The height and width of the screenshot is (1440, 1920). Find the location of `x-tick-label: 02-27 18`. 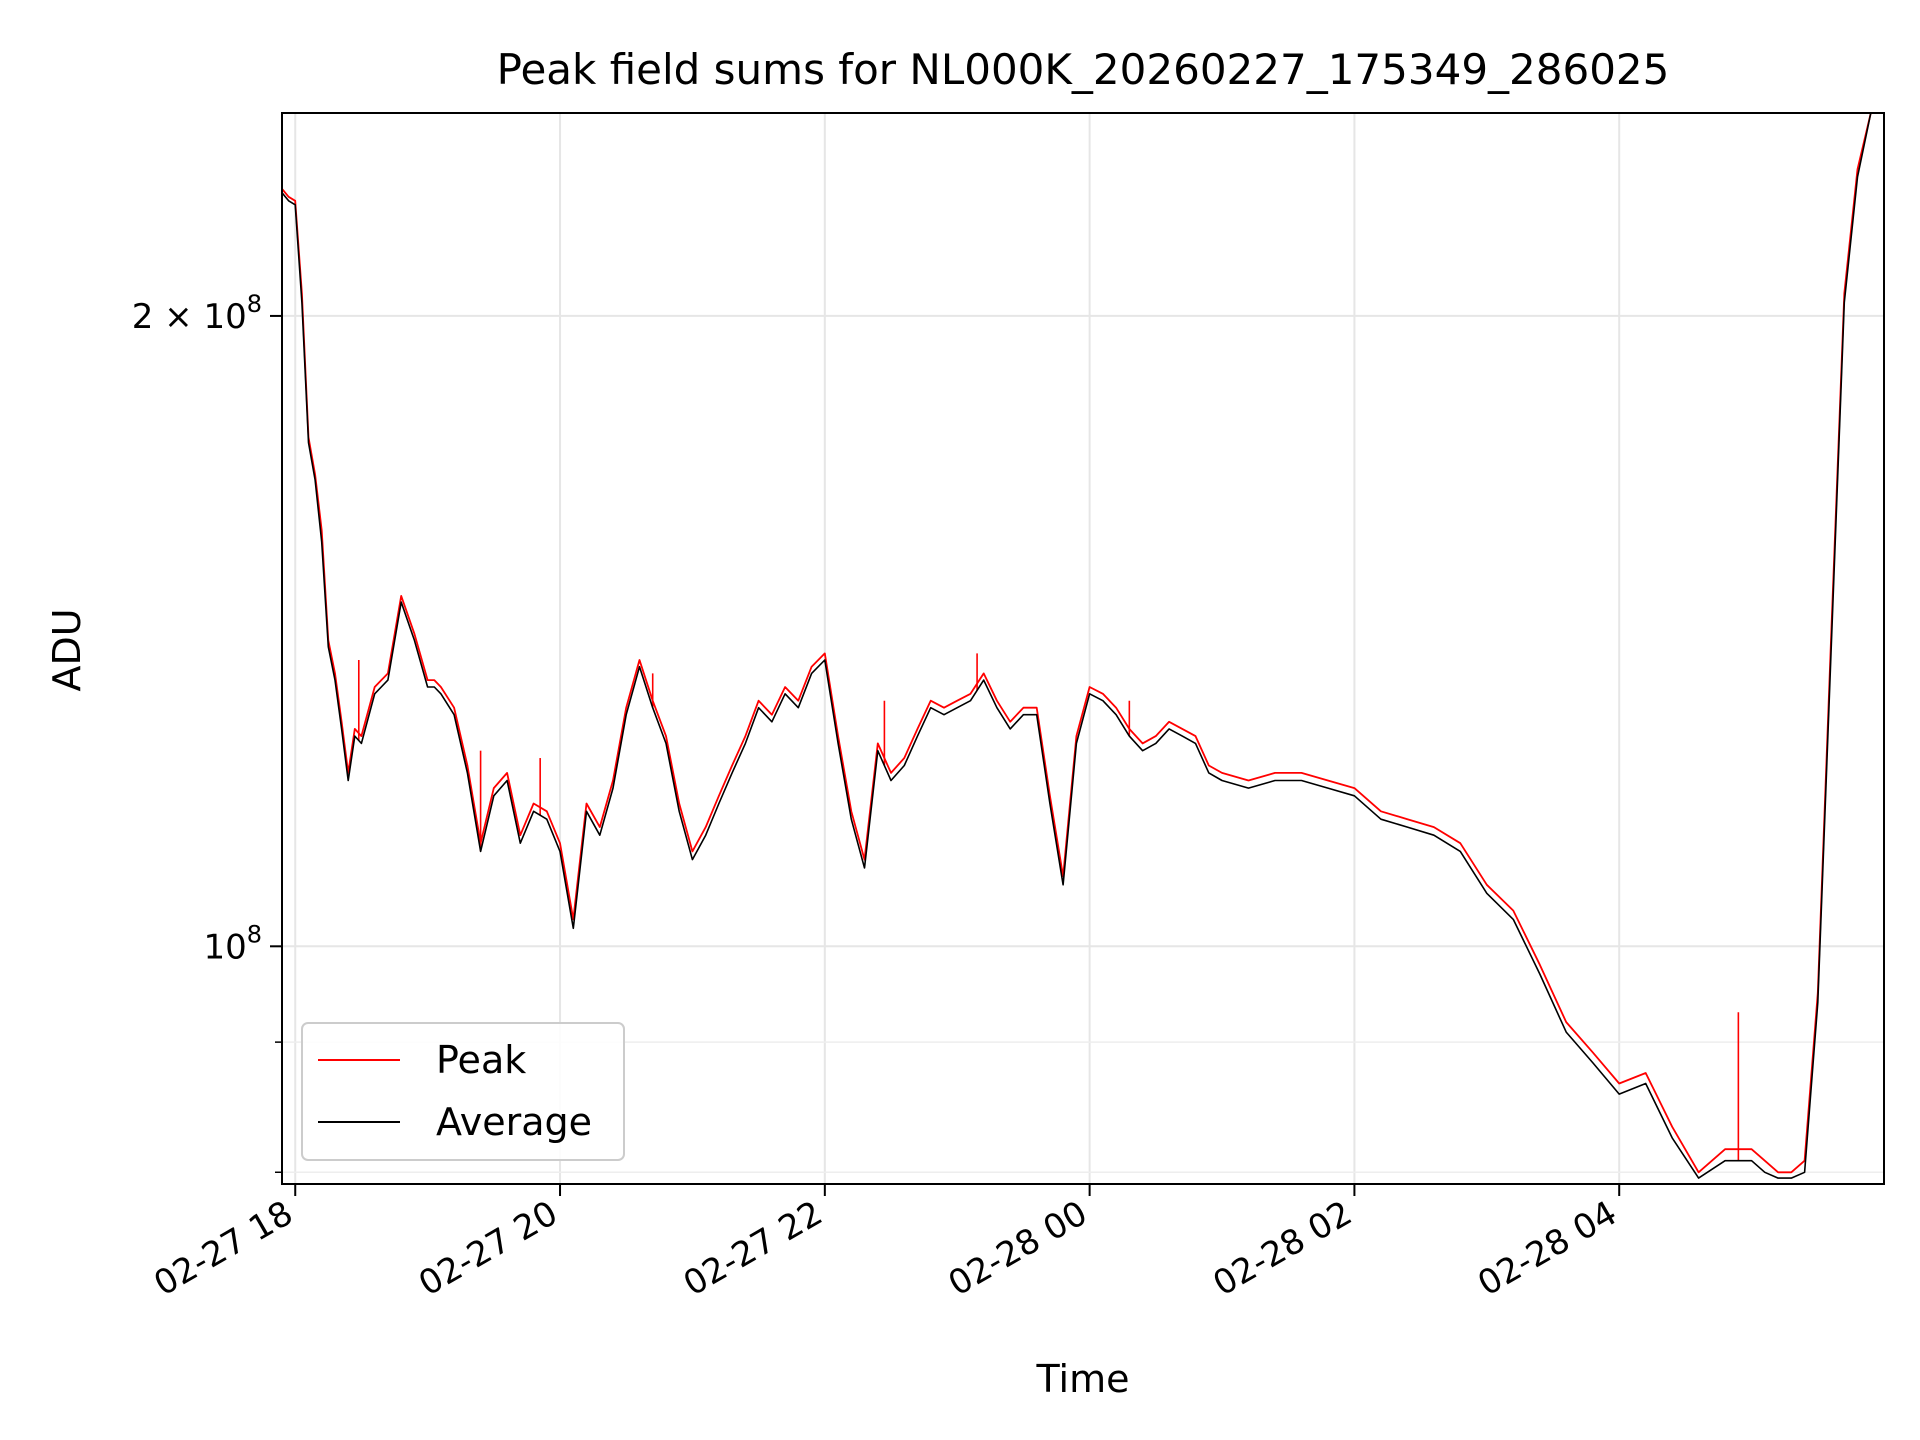

x-tick-label: 02-27 18 is located at coordinates (223, 1248).